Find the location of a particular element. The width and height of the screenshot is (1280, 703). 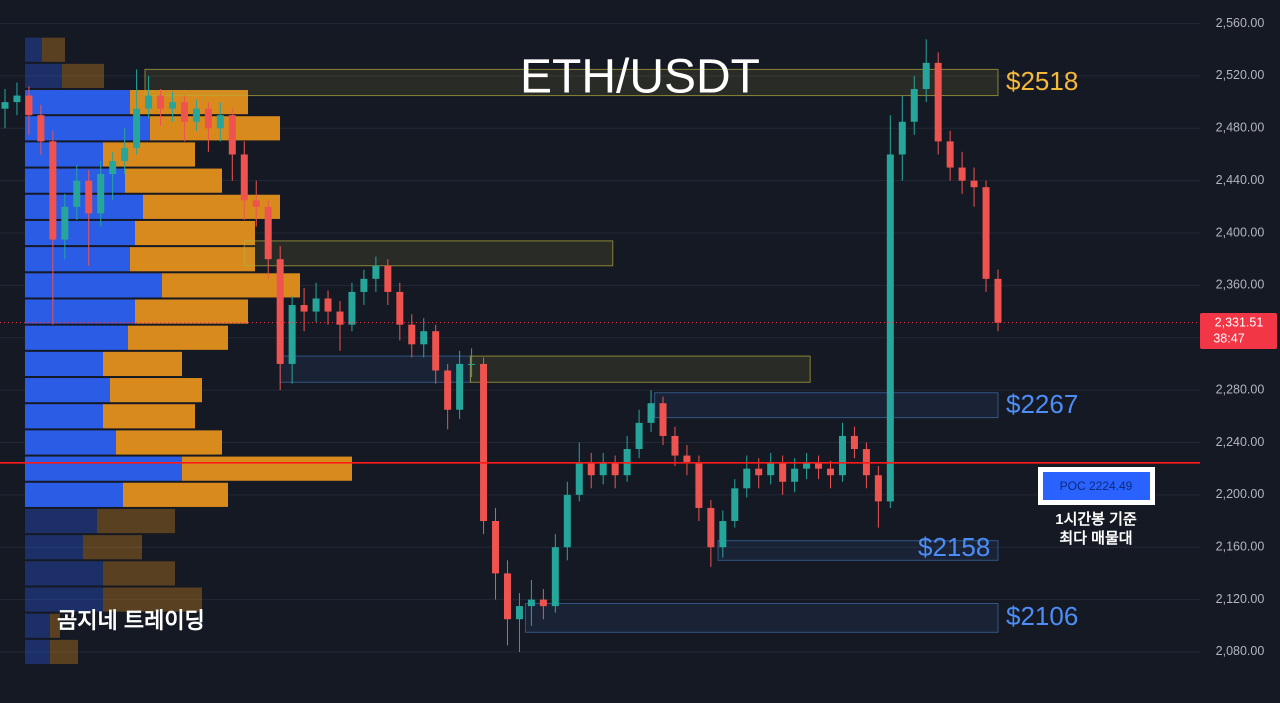

poc-note: 1시간봉 기준 is located at coordinates (1096, 519).